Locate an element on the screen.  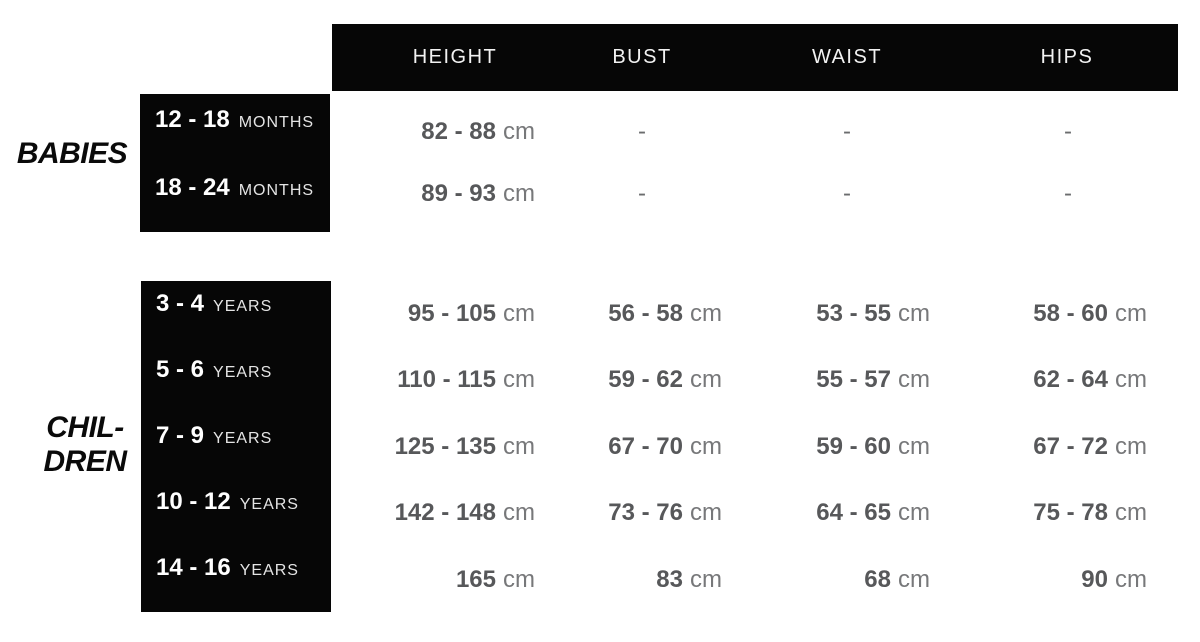
cell-hips-babies-1: - is located at coordinates (1068, 193).